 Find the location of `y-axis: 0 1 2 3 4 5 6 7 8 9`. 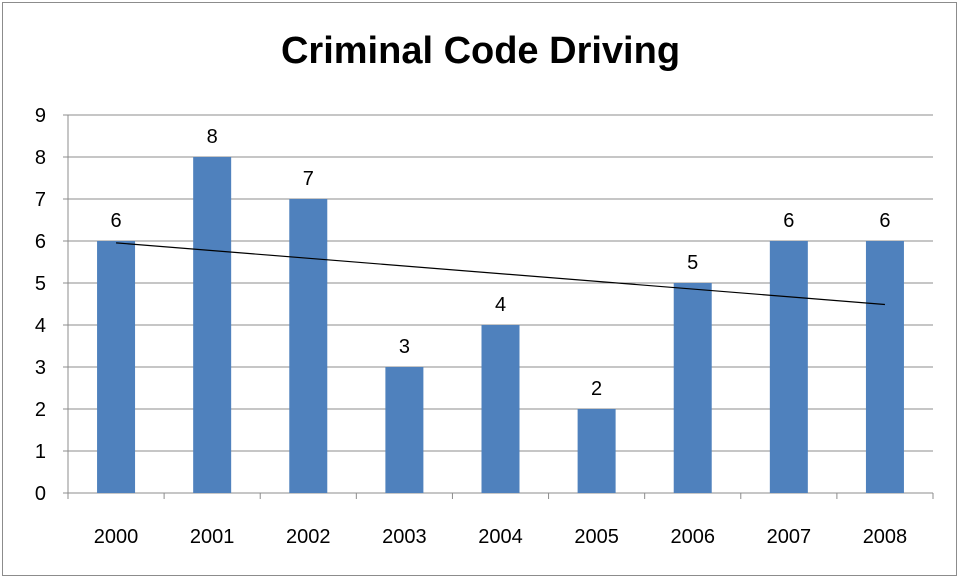

y-axis: 0 1 2 3 4 5 6 7 8 9 is located at coordinates (52, 305).